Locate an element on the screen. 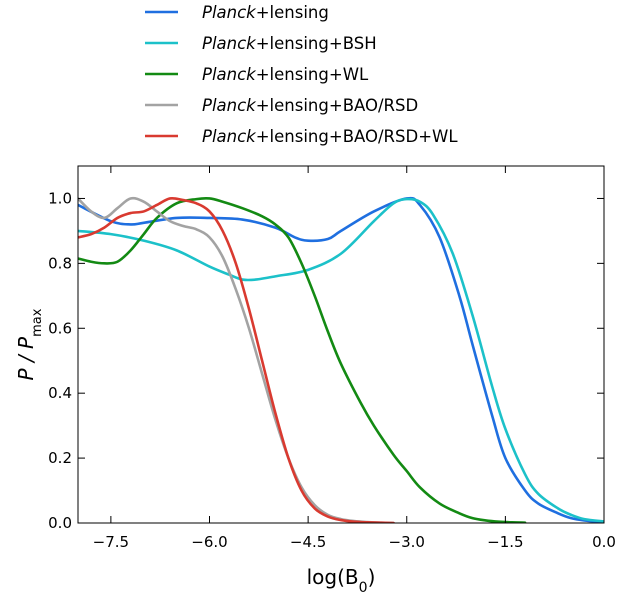 The width and height of the screenshot is (643, 594). legend-label: Planck+lensing+BAO/RSD+WL is located at coordinates (330, 136).